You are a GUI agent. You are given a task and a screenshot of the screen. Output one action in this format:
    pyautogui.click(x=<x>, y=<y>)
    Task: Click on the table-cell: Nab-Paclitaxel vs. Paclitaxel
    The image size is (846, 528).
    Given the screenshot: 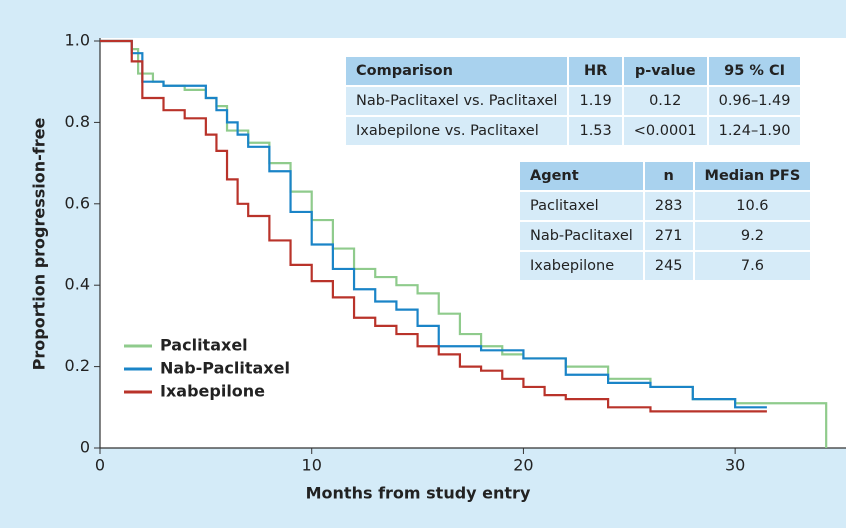 What is the action you would take?
    pyautogui.click(x=456, y=101)
    